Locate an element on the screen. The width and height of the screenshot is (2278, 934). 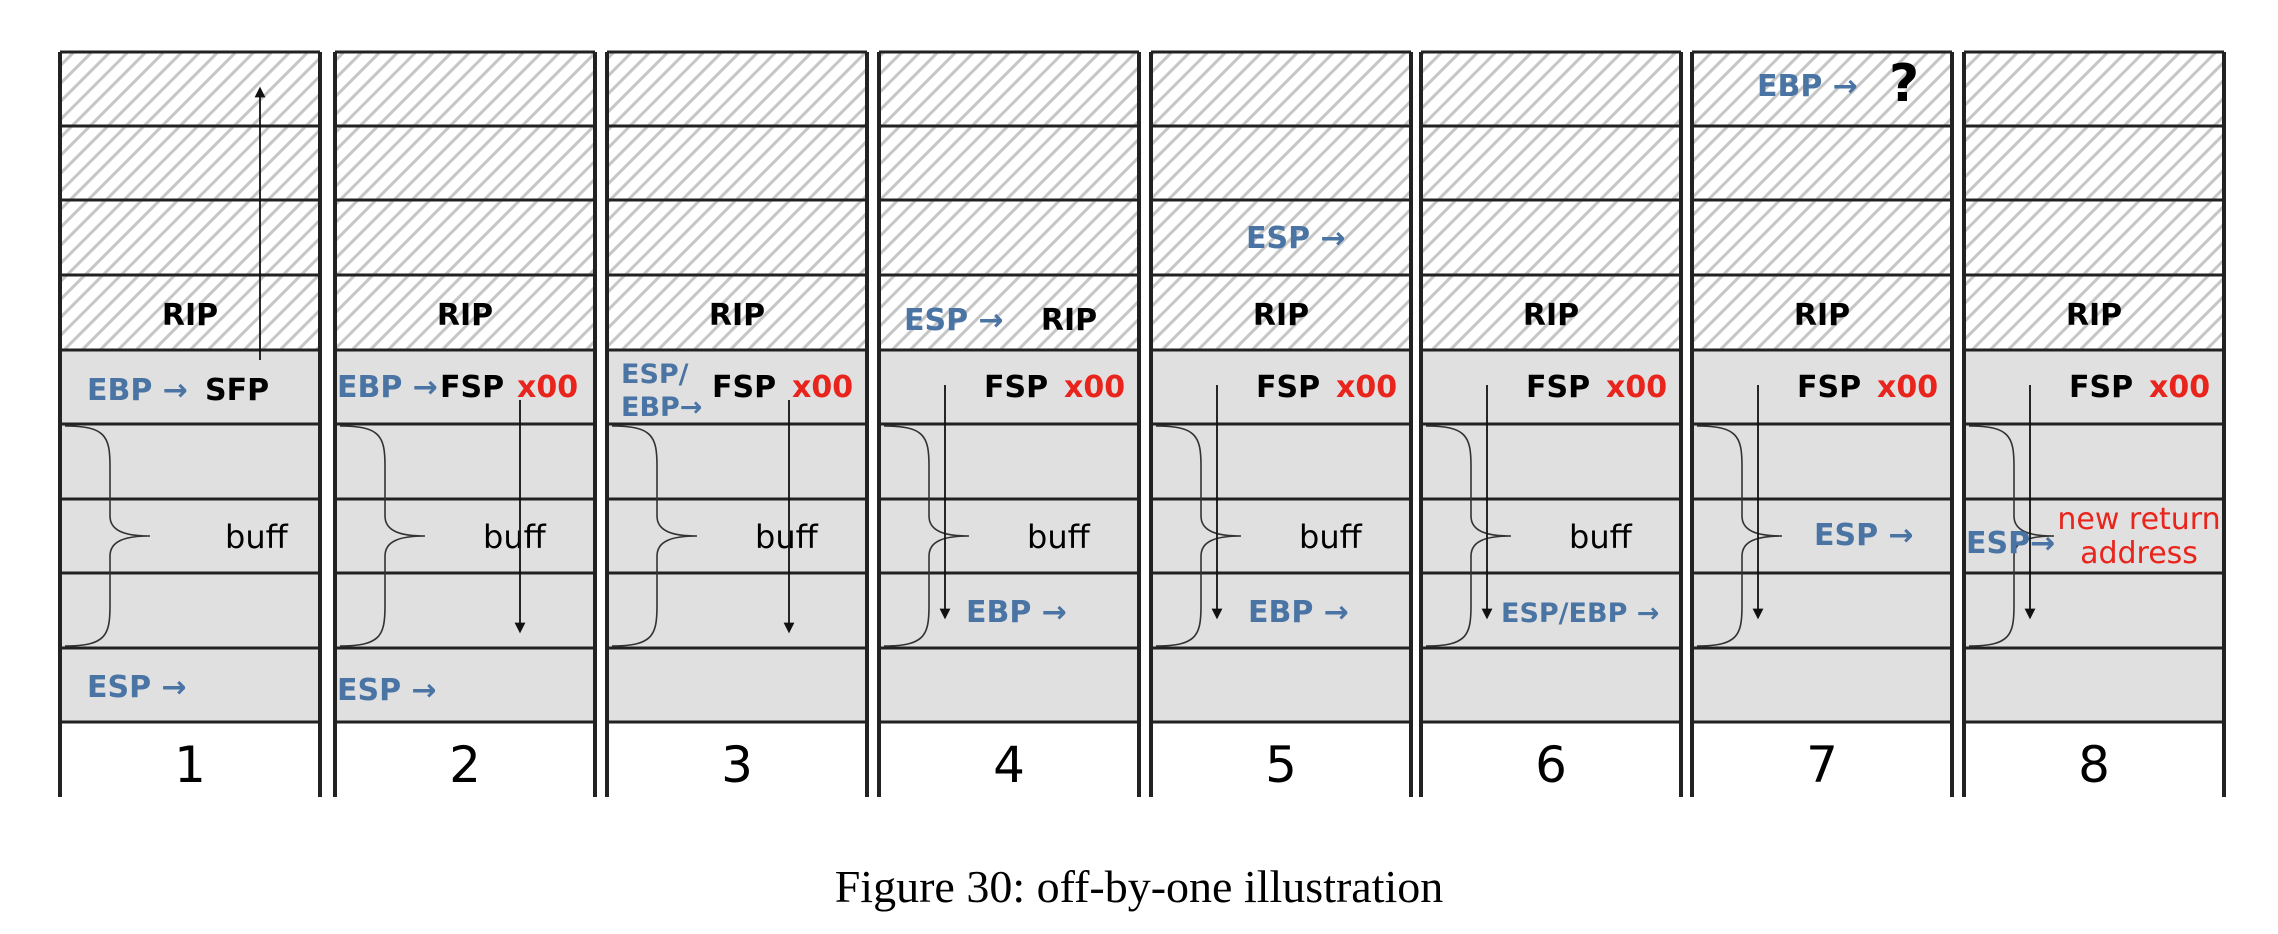
esp-slash-label: ESP/ is located at coordinates (655, 374).